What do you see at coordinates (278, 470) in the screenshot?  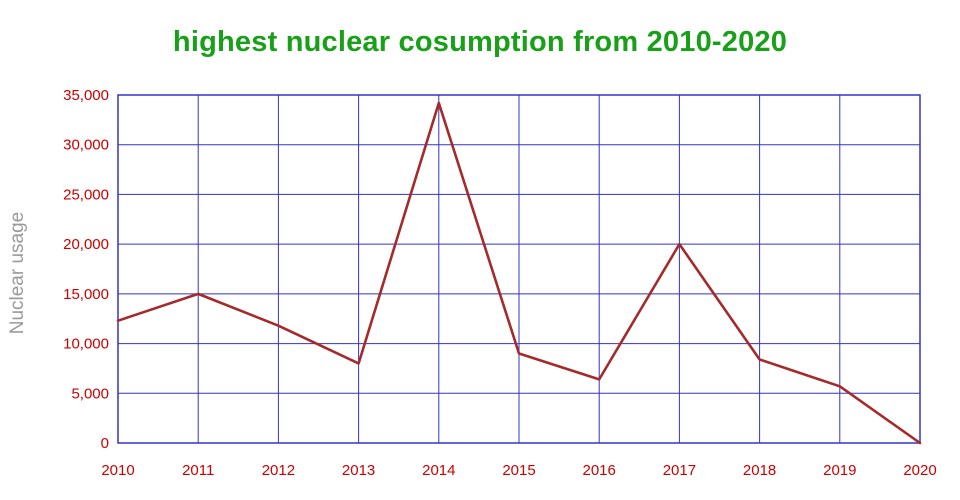 I see `x-tick-label: 2012` at bounding box center [278, 470].